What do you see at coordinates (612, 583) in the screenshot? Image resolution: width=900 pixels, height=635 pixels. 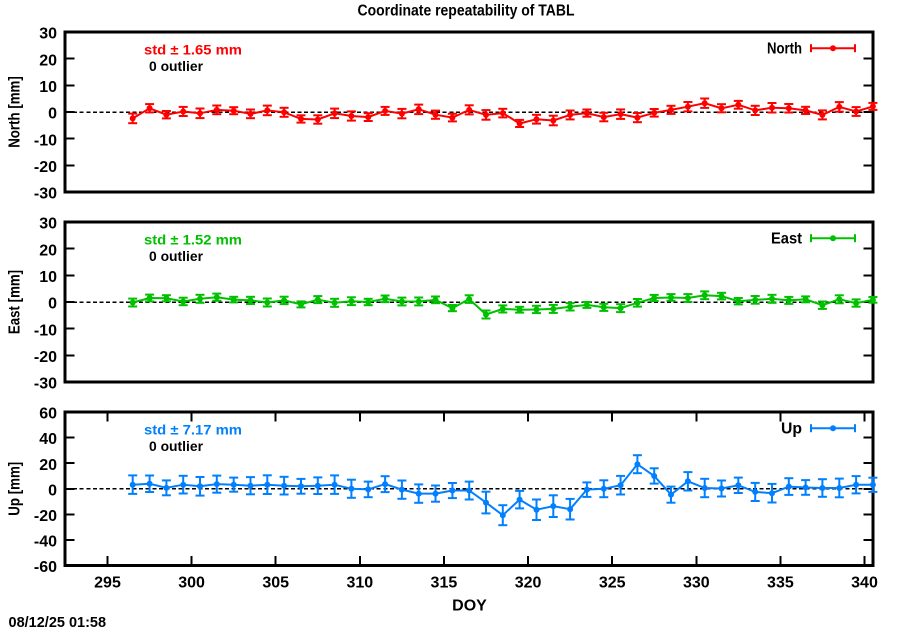 I see `svg-text: 325` at bounding box center [612, 583].